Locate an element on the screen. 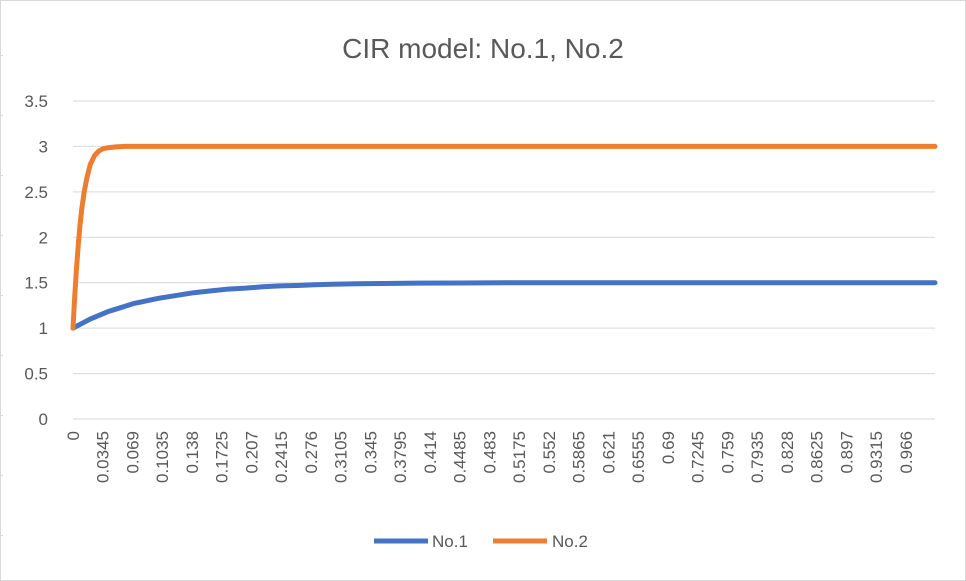 The image size is (966, 581). y-tick-label: 3.5 is located at coordinates (36, 101).